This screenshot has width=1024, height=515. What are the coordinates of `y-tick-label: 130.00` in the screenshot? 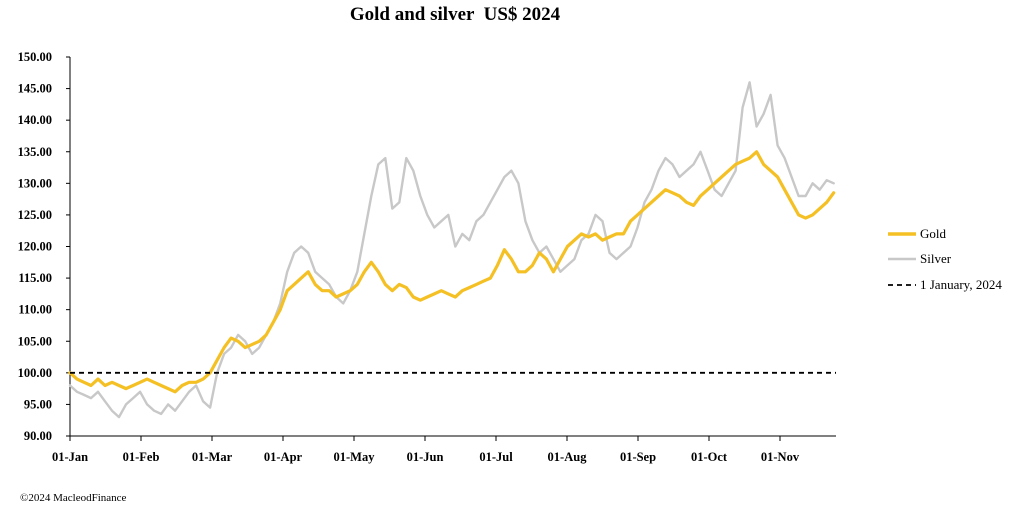 It's located at (35, 183).